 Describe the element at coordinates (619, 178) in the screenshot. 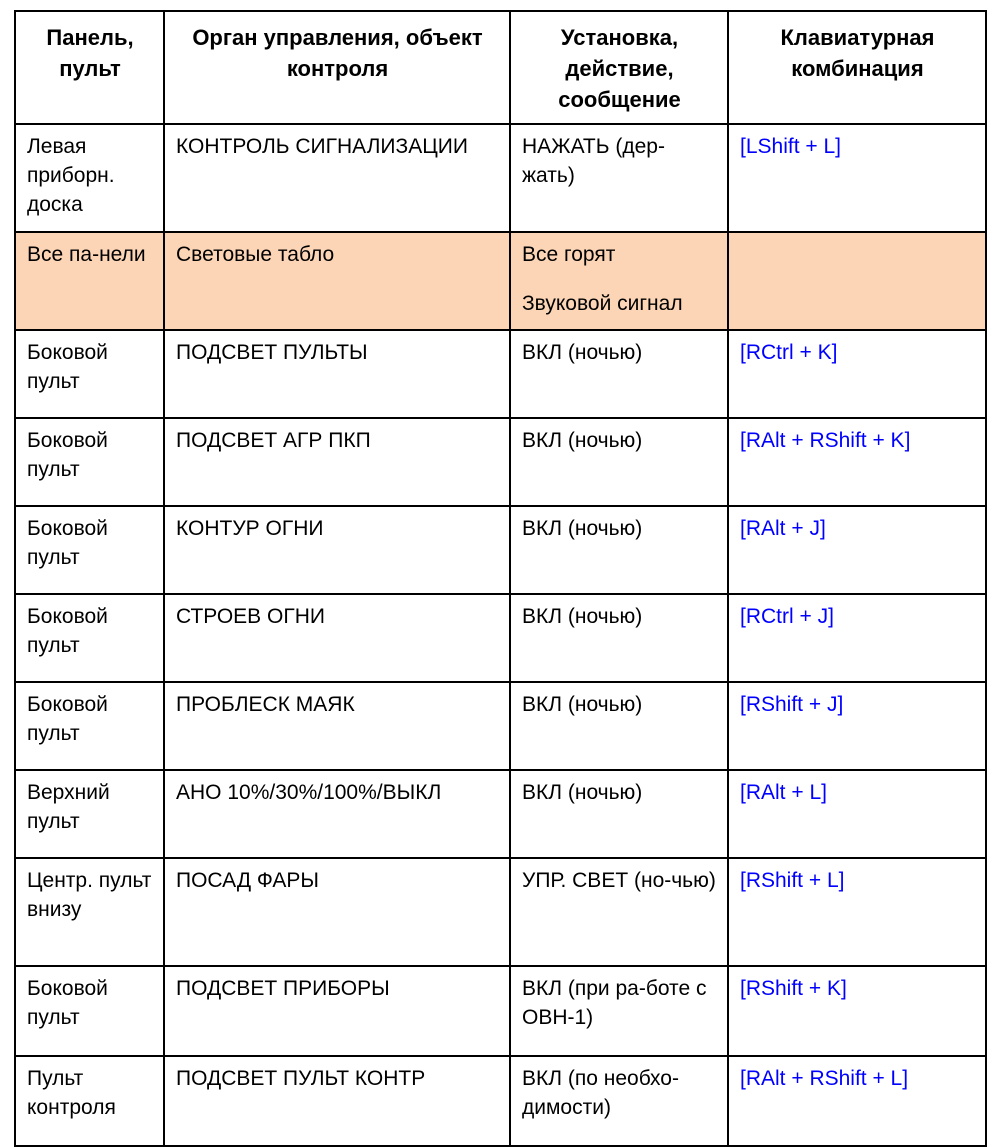

I see `cell-action: НАЖАТЬ (дер-жать)` at that location.